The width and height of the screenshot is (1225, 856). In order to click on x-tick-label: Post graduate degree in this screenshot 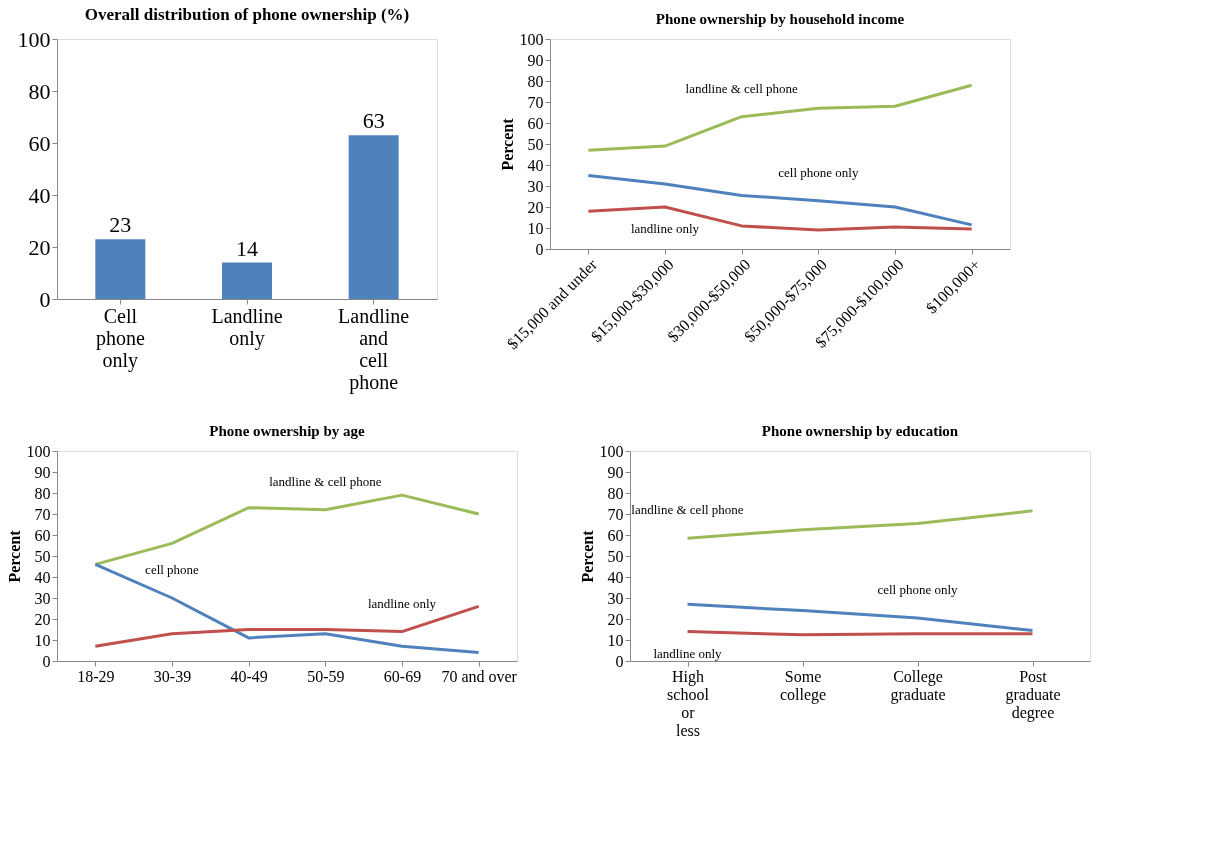, I will do `click(1033, 694)`.